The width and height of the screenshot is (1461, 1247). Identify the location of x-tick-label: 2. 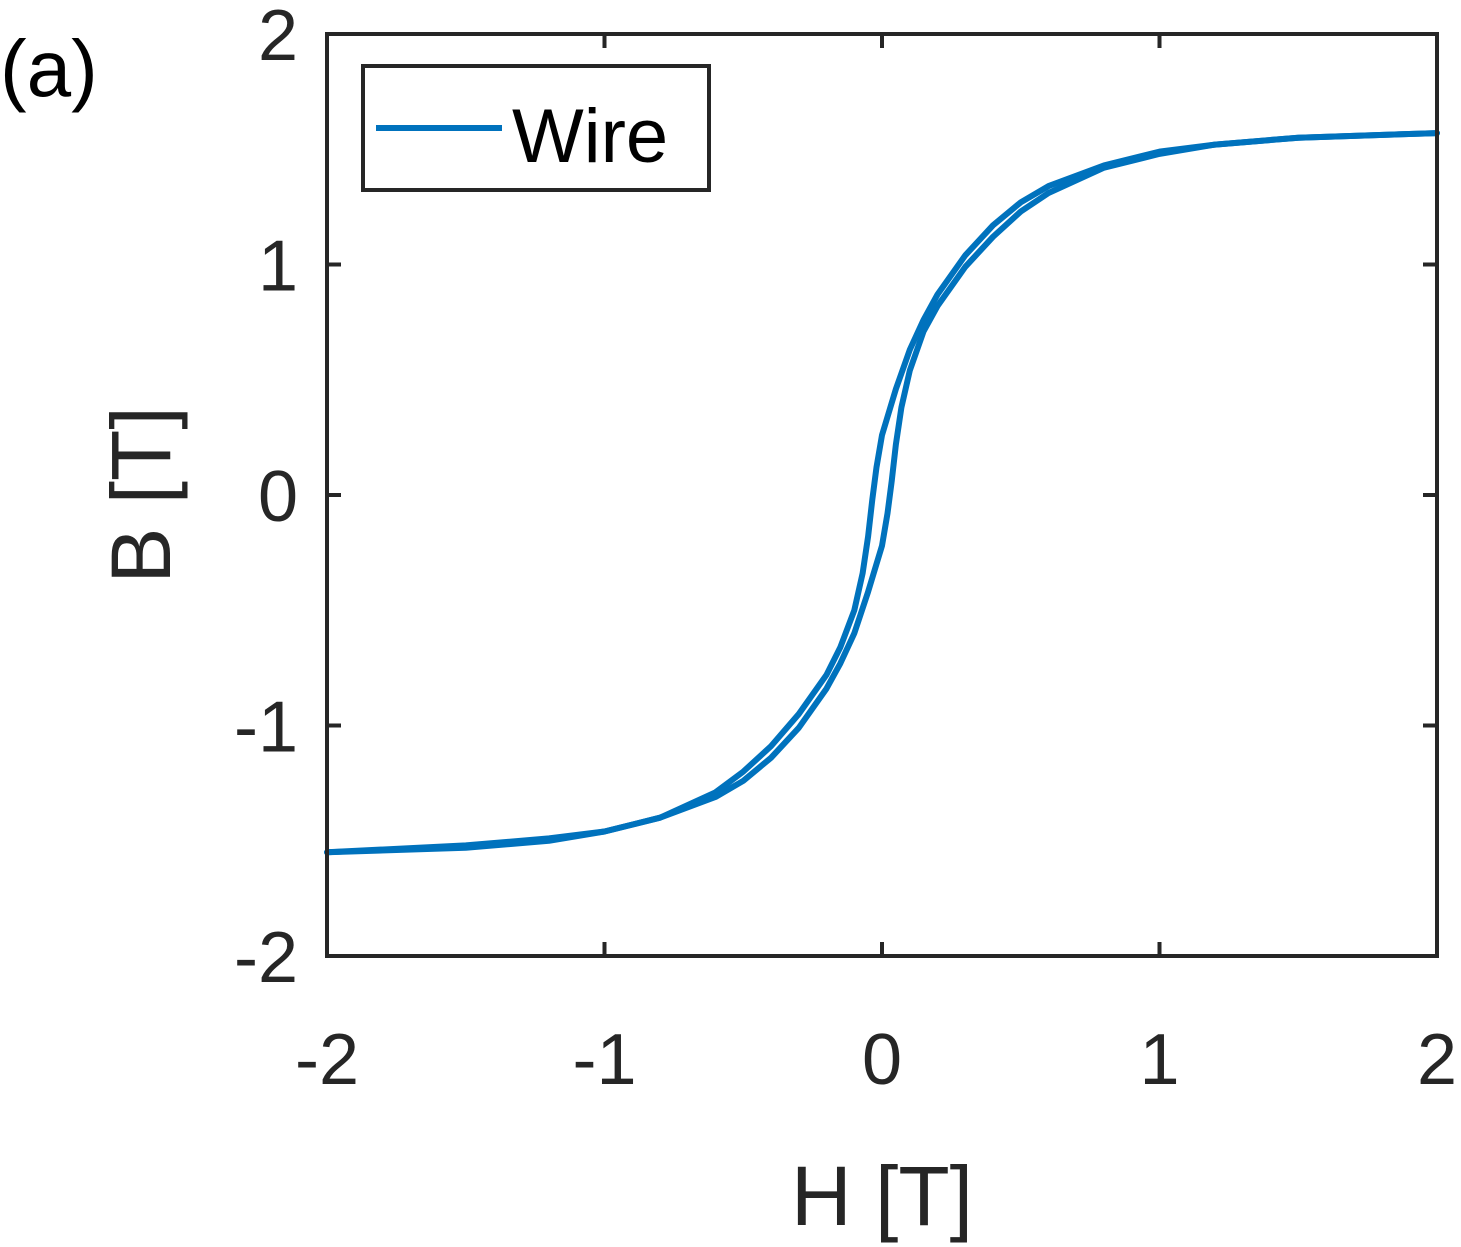
(1437, 1060).